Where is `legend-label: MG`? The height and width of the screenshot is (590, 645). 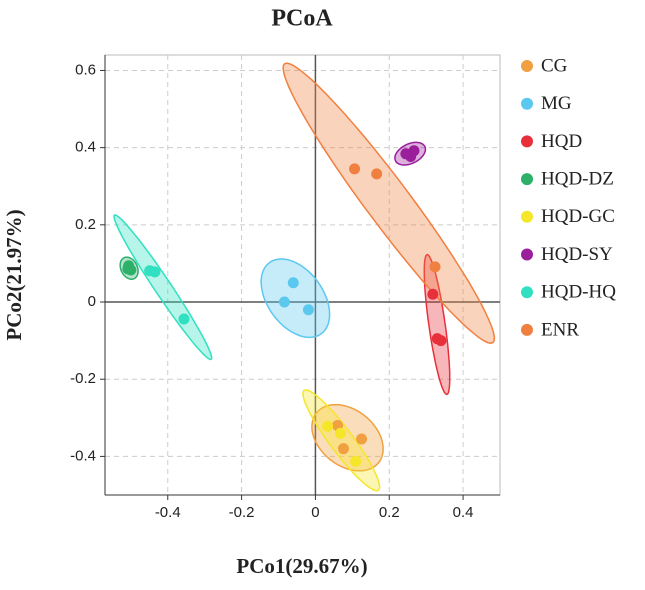 legend-label: MG is located at coordinates (556, 103).